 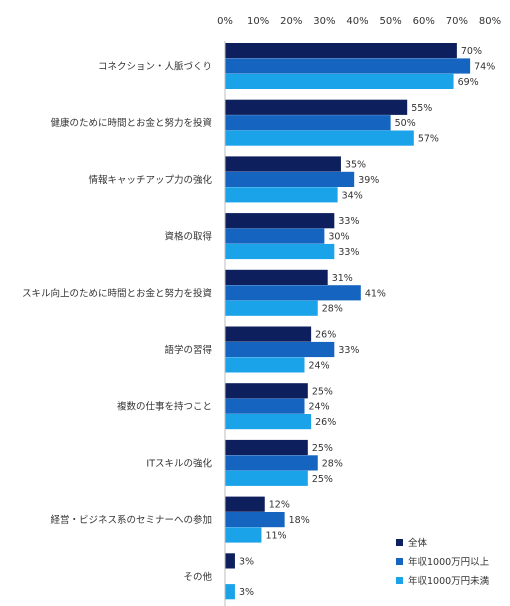 What do you see at coordinates (275, 536) in the screenshot?
I see `data-label: 11%` at bounding box center [275, 536].